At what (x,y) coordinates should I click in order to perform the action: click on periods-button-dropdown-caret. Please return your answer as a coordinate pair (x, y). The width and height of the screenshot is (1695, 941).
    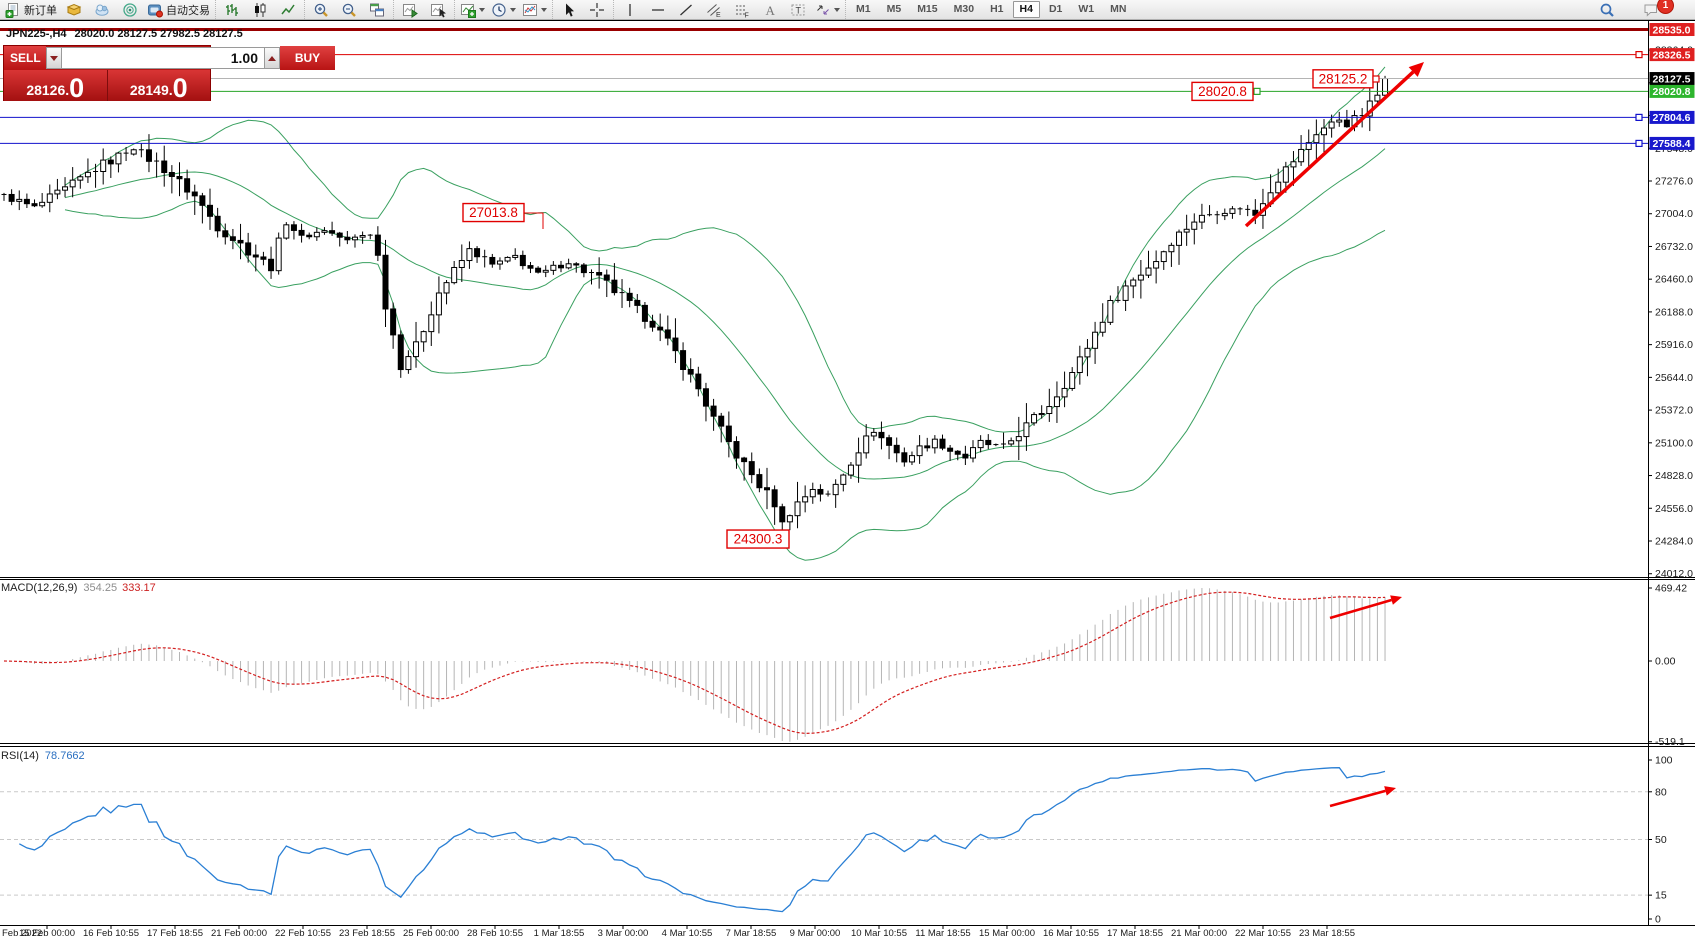
    Looking at the image, I should click on (513, 11).